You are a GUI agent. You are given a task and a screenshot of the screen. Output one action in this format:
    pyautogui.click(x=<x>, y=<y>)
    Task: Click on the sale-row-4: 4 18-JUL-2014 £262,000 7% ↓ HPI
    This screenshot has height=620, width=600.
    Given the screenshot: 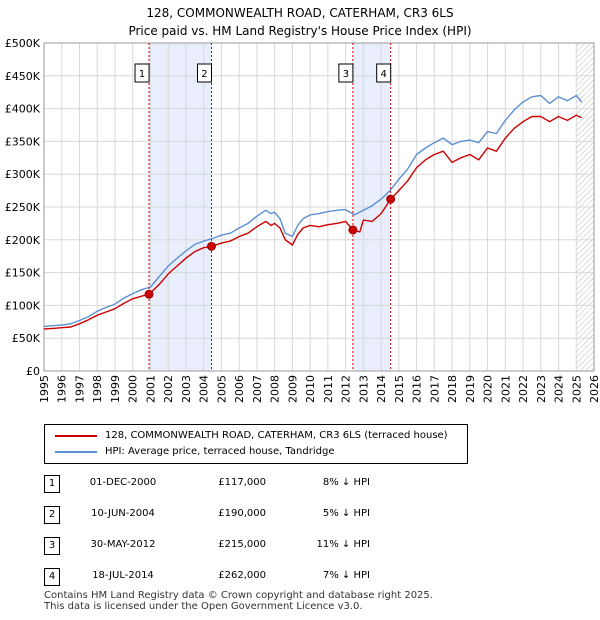 What is the action you would take?
    pyautogui.click(x=300, y=578)
    